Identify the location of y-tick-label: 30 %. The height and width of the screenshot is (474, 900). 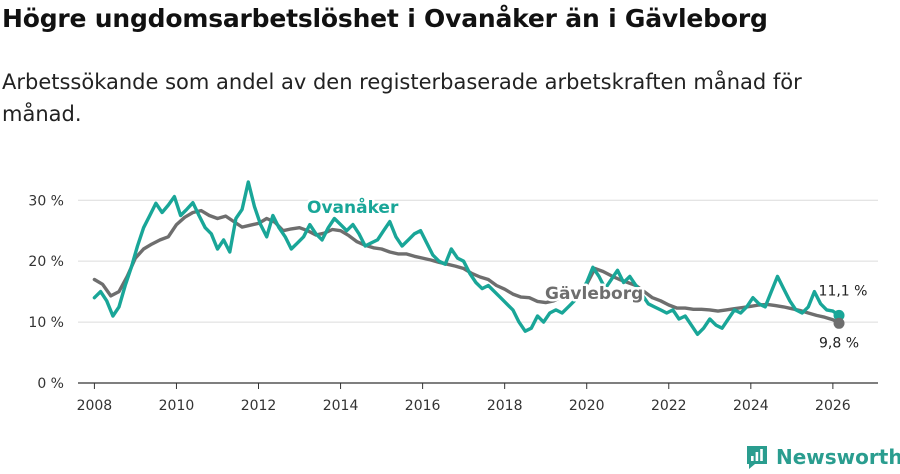
(46, 201).